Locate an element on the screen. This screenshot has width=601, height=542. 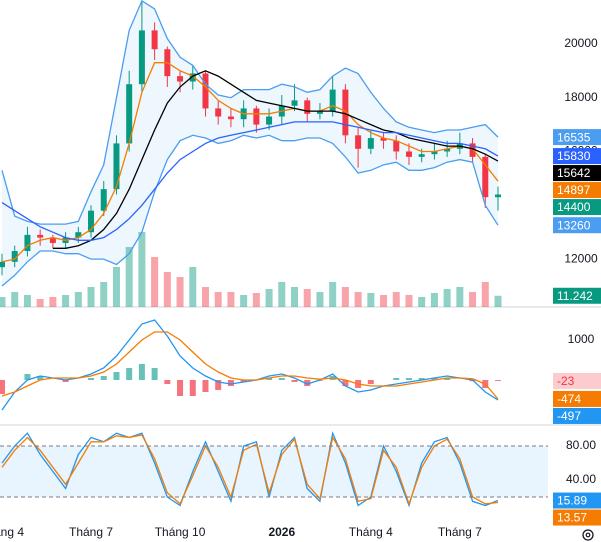
y-tick-label: 12000 is located at coordinates (581, 258).